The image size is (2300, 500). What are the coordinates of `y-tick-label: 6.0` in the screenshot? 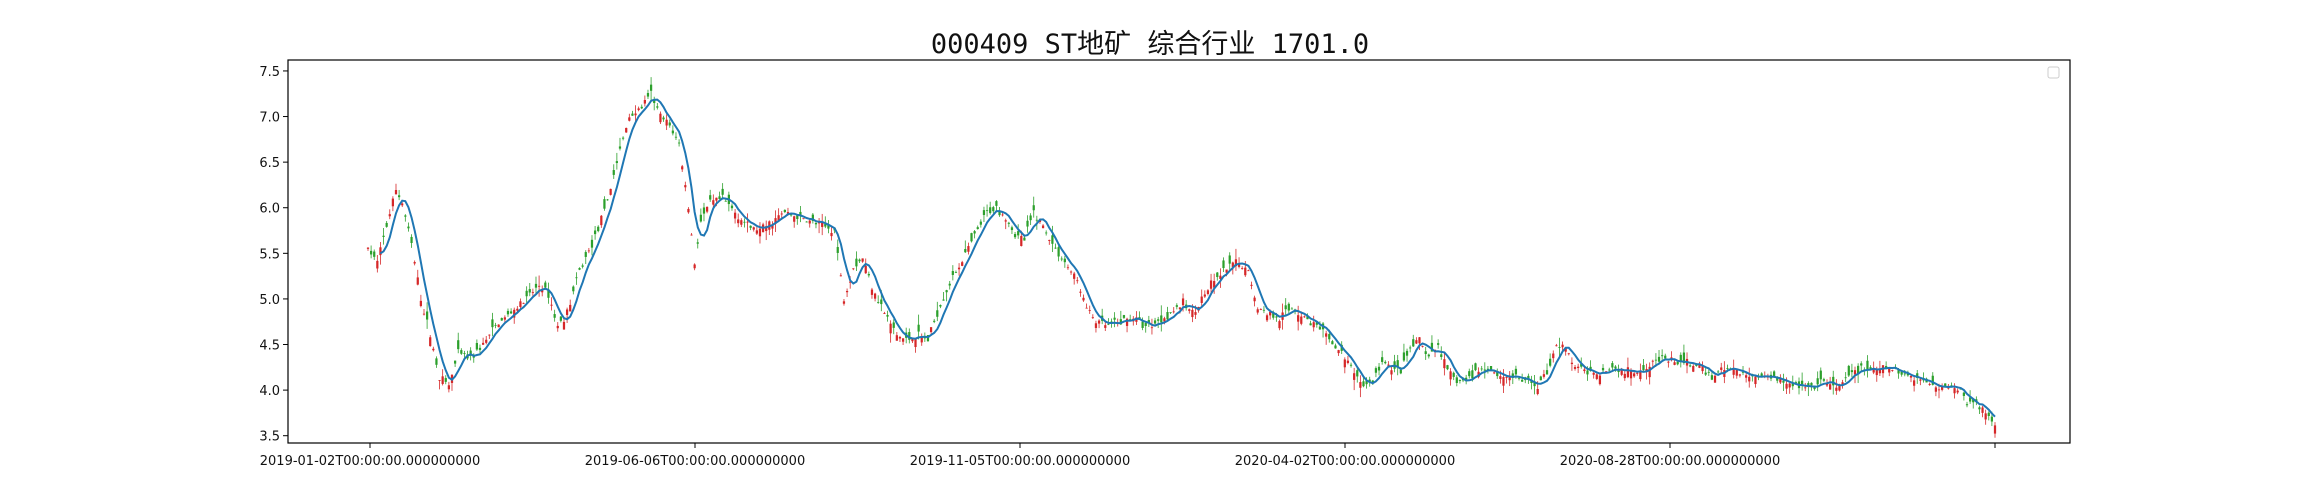 It's located at (269, 209).